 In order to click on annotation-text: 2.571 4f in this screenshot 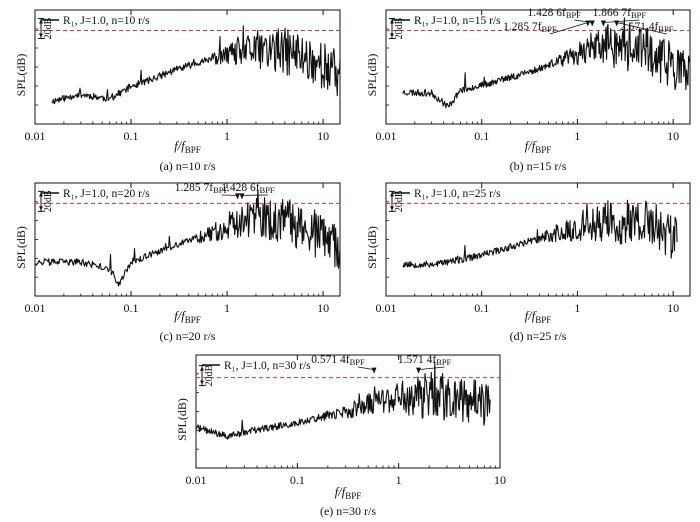, I will do `click(639, 27)`.